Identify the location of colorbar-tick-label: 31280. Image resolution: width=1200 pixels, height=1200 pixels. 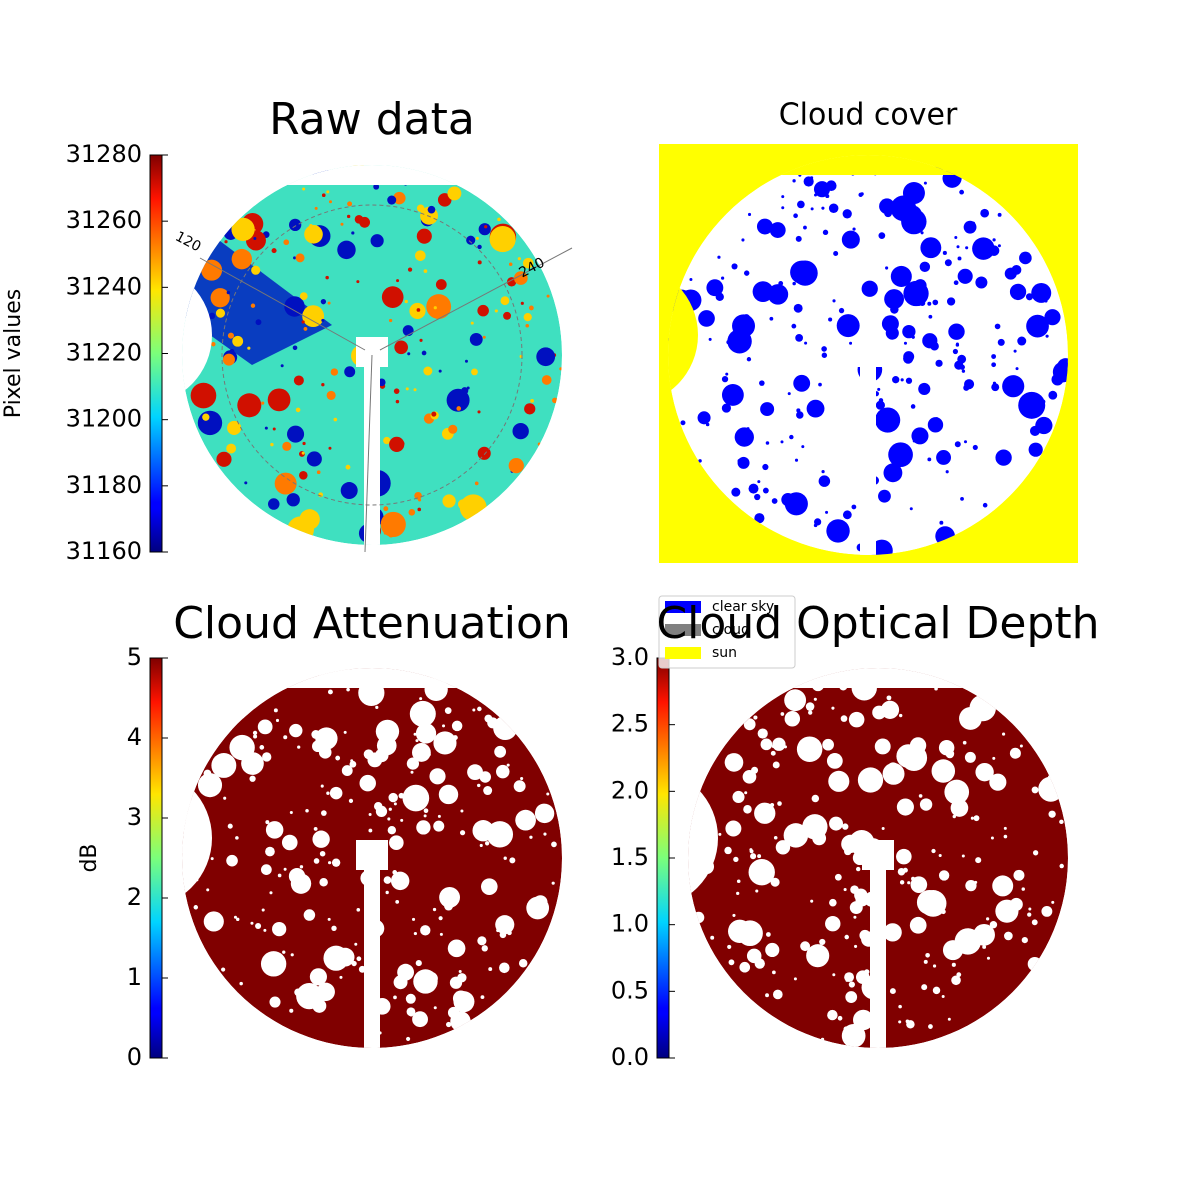
(104, 154).